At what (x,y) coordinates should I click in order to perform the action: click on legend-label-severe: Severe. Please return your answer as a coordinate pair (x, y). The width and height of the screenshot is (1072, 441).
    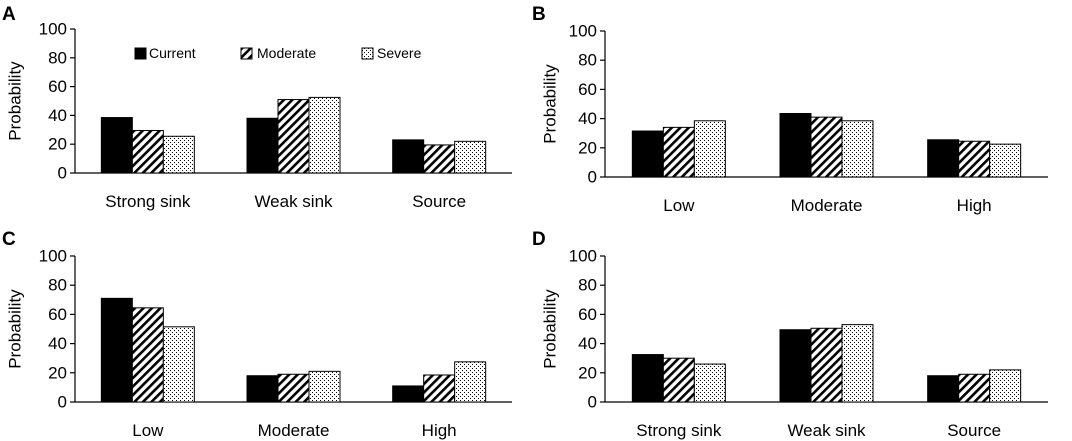
    Looking at the image, I should click on (399, 53).